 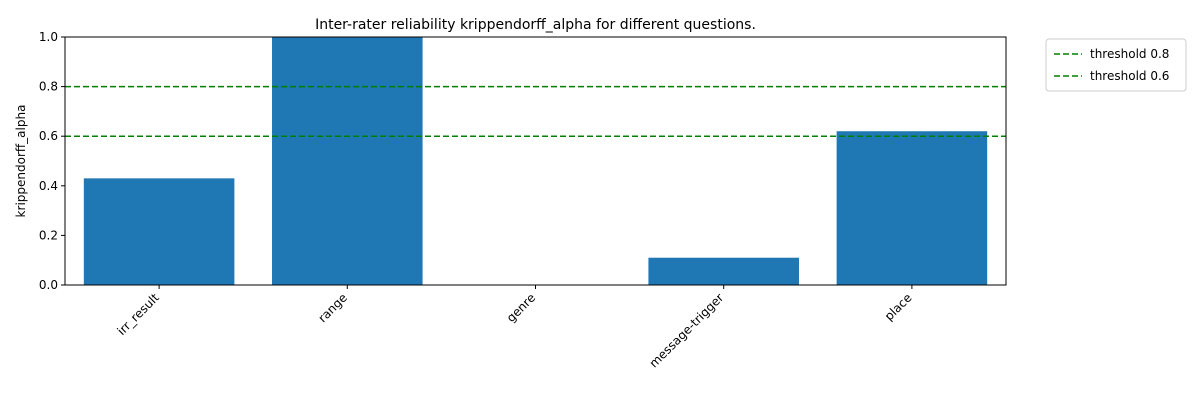 I want to click on legend-box, so click(x=1116, y=65).